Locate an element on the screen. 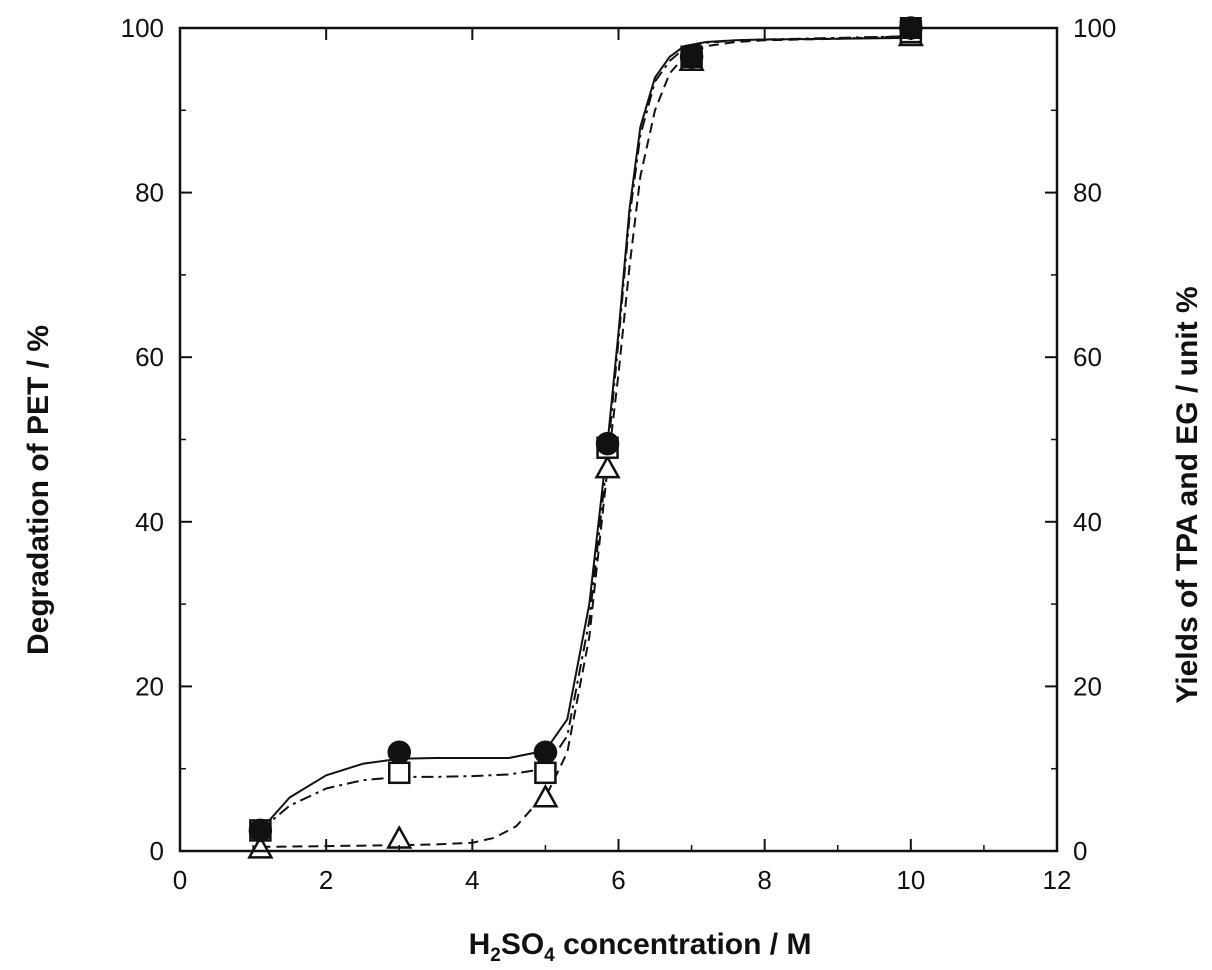 This screenshot has height=970, width=1212. y-tick-label-right: 80 is located at coordinates (1087, 193).